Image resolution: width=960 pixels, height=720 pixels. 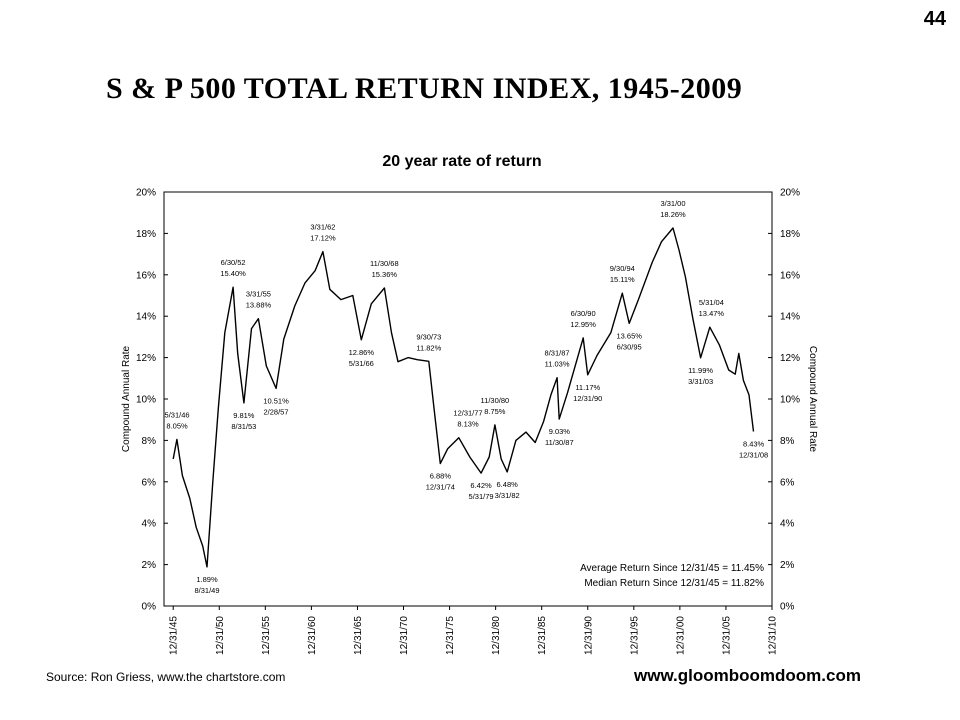 What do you see at coordinates (149, 607) in the screenshot?
I see `y-tick-label-left: 0%` at bounding box center [149, 607].